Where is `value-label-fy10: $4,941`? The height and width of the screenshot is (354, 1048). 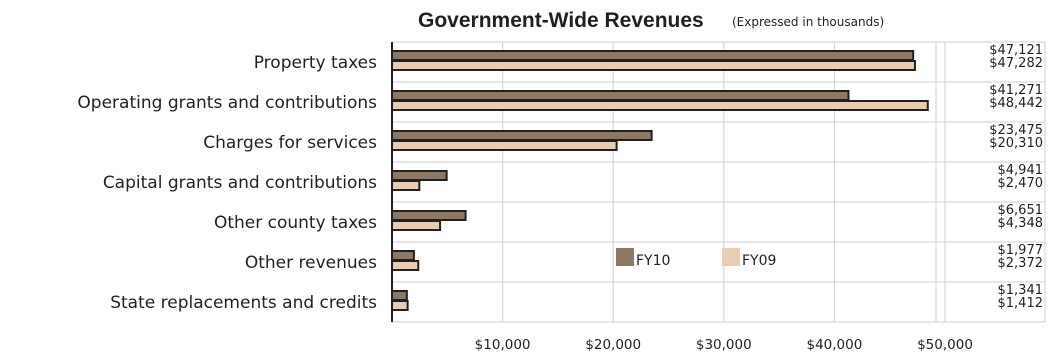 value-label-fy10: $4,941 is located at coordinates (1021, 170).